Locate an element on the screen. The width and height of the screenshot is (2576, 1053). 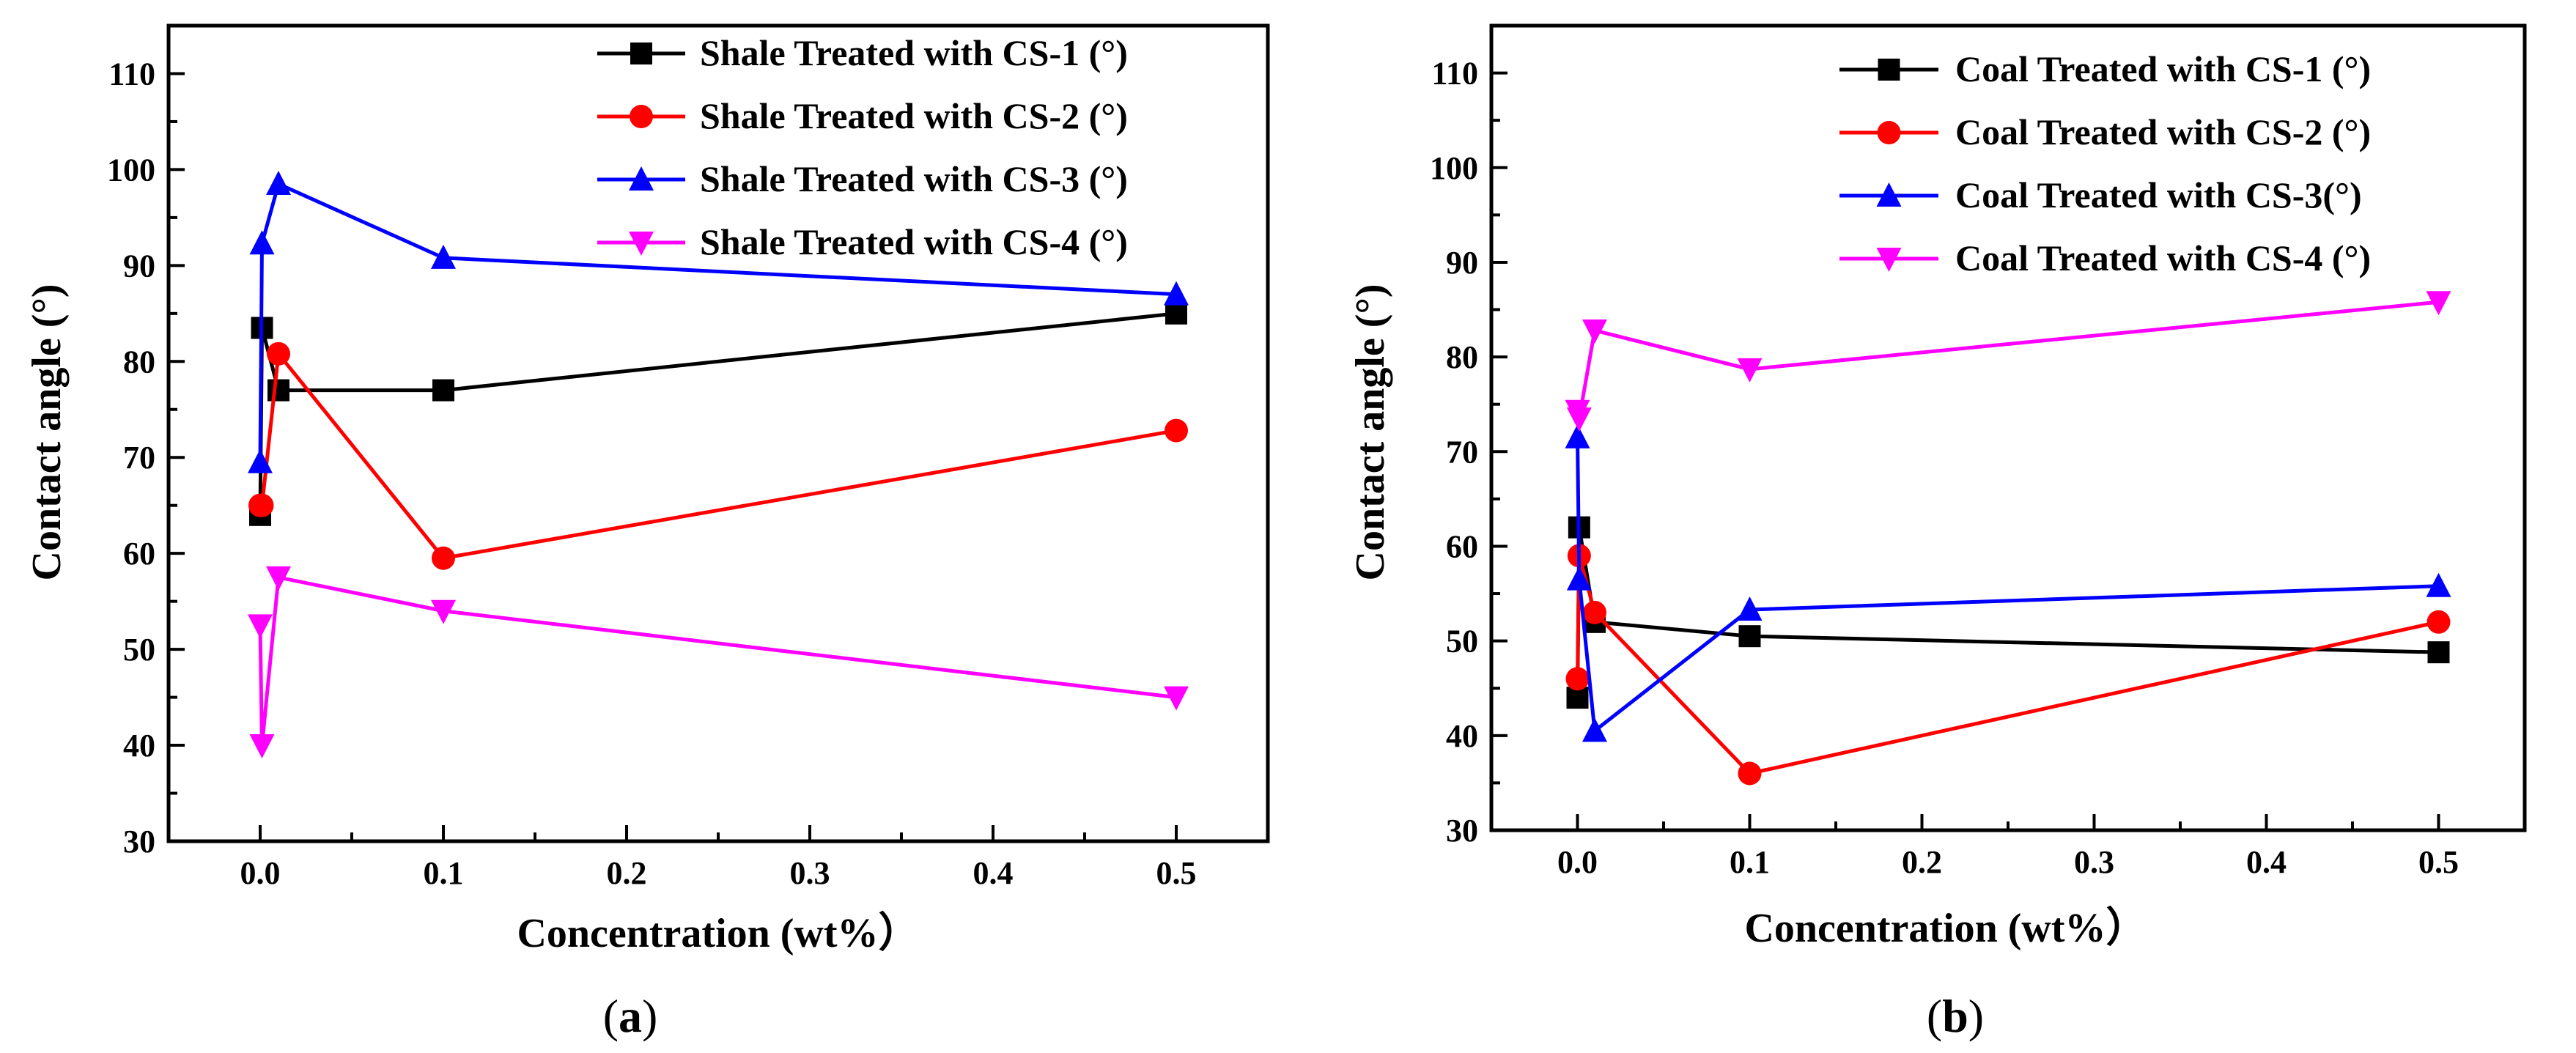
legend-label: Shale Treated with CS-4 (°) is located at coordinates (914, 241).